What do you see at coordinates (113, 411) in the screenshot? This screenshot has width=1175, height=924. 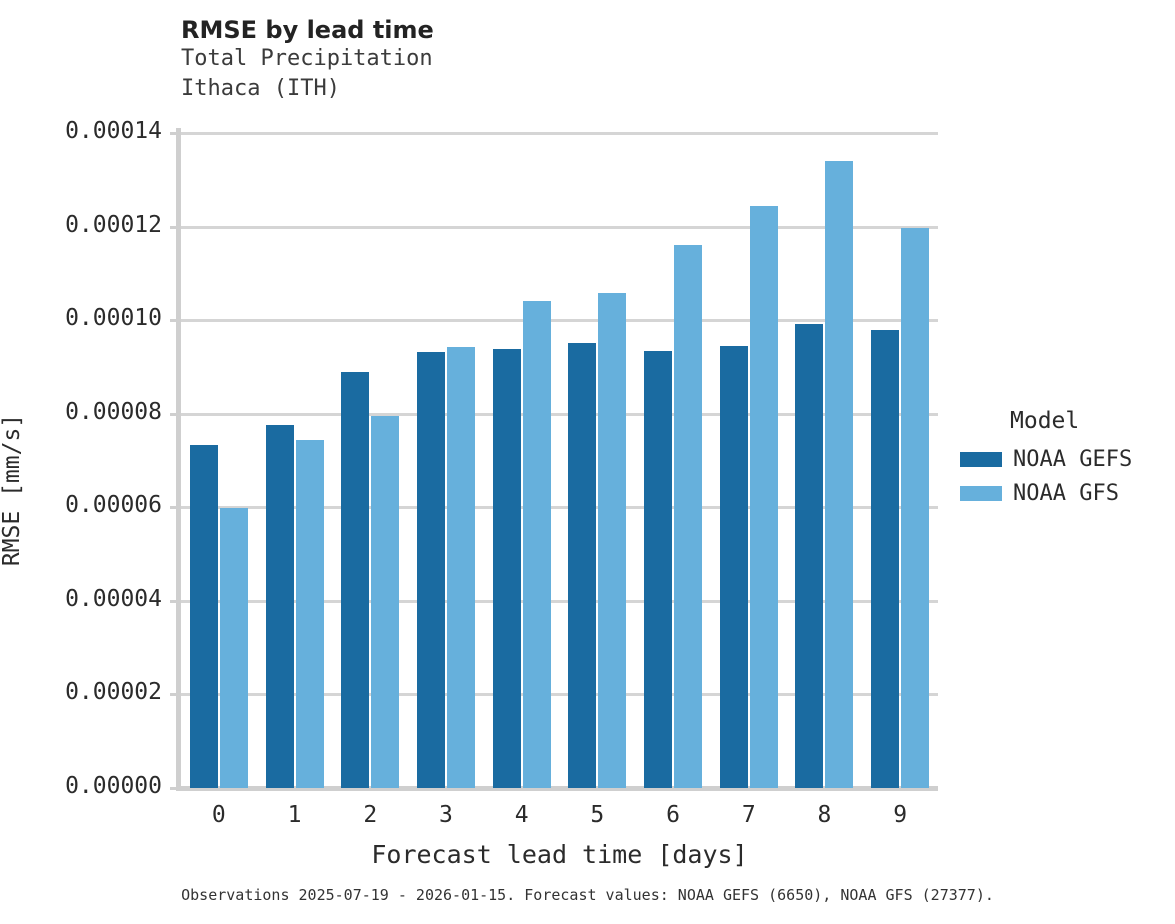 I see `y-axis-tick-label: 0.00008` at bounding box center [113, 411].